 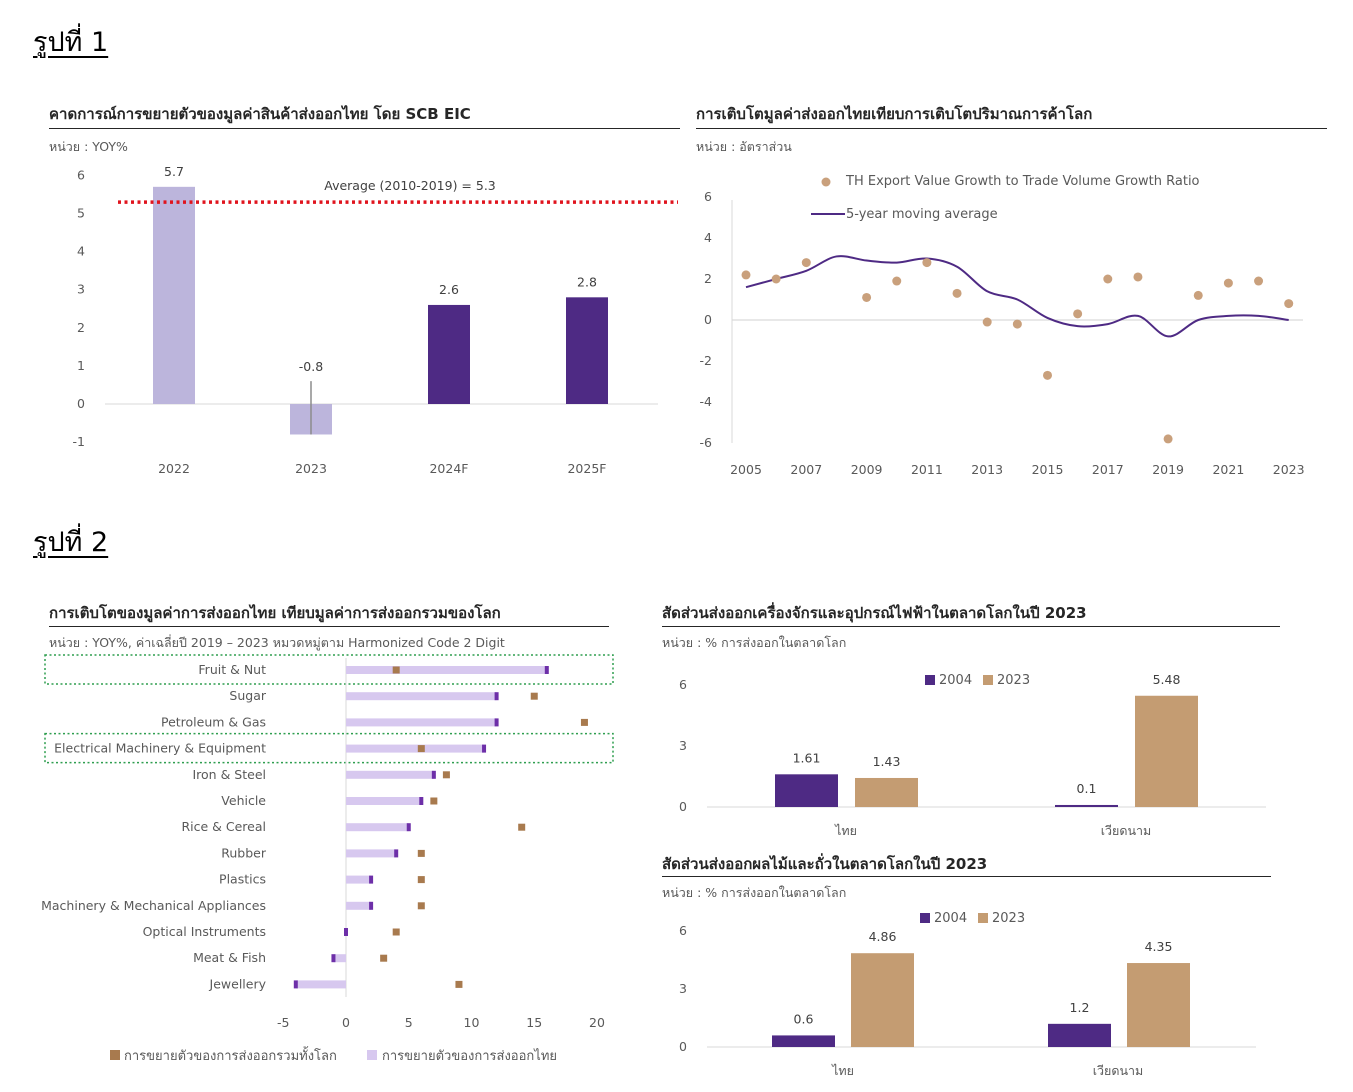 What do you see at coordinates (346, 1022) in the screenshot?
I see `chart3-xtick-label: 0` at bounding box center [346, 1022].